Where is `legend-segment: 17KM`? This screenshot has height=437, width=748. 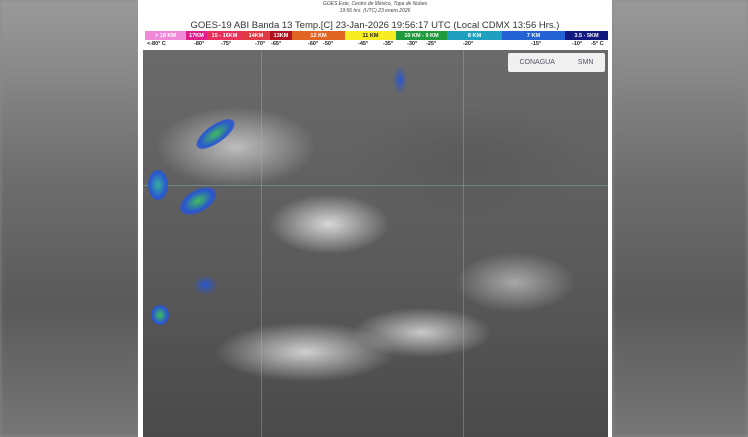
legend-segment: 17KM is located at coordinates (196, 35).